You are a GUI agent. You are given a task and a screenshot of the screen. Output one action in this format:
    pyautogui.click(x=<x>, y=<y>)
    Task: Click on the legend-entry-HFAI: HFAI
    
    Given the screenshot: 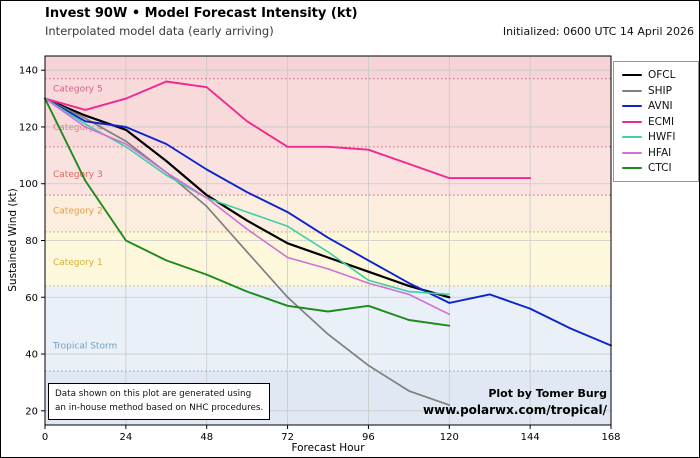 What is the action you would take?
    pyautogui.click(x=656, y=152)
    